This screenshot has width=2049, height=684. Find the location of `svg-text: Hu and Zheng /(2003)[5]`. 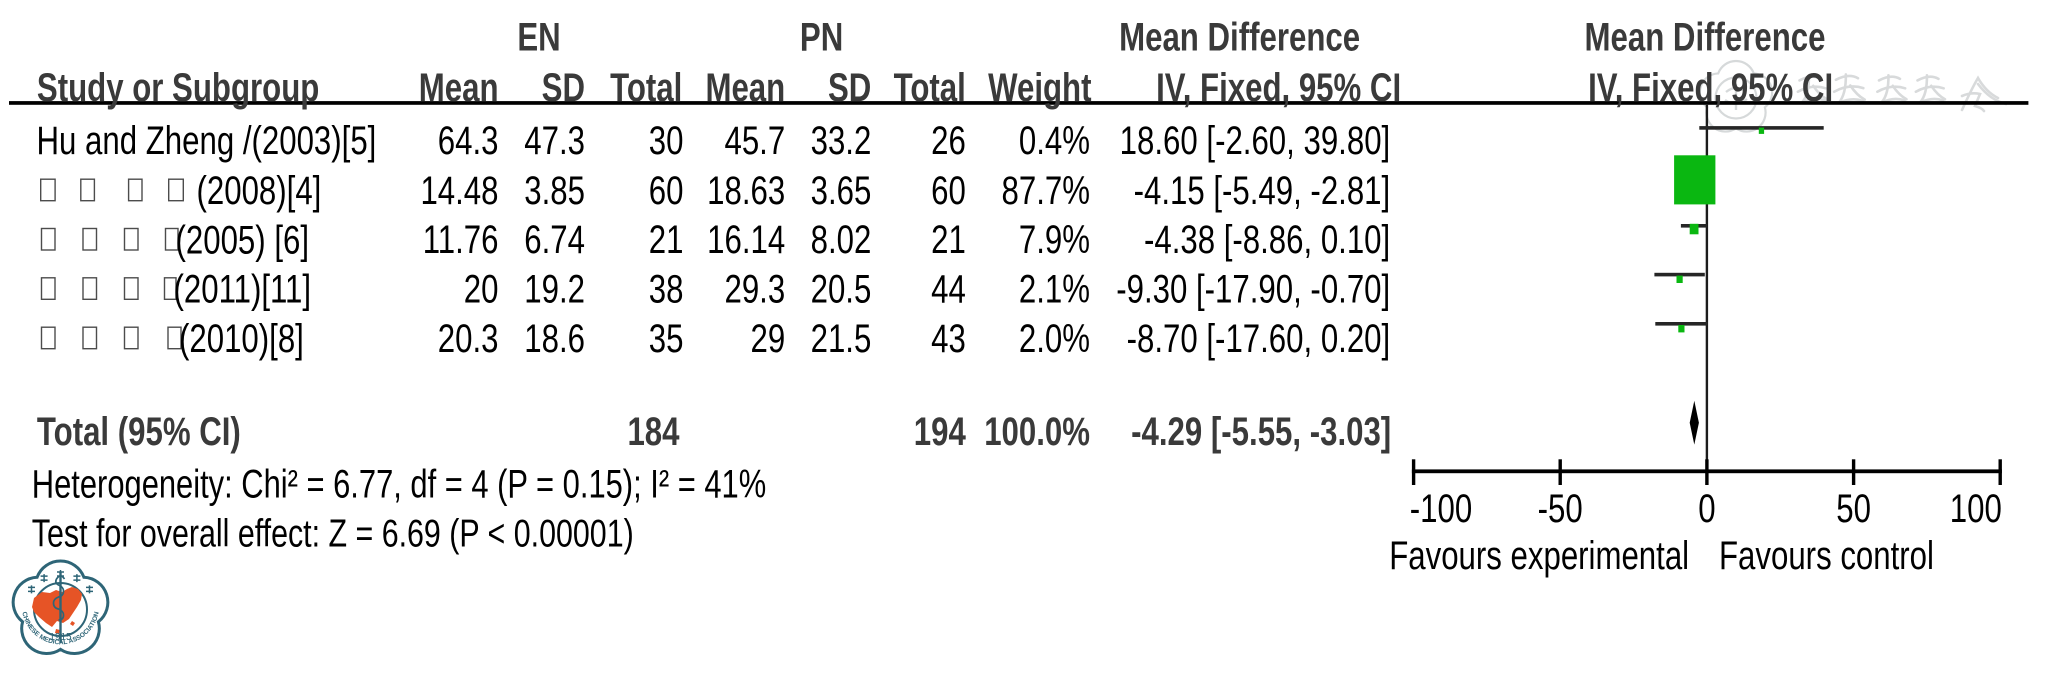

svg-text: Hu and Zheng /(2003)[5] is located at coordinates (207, 140).